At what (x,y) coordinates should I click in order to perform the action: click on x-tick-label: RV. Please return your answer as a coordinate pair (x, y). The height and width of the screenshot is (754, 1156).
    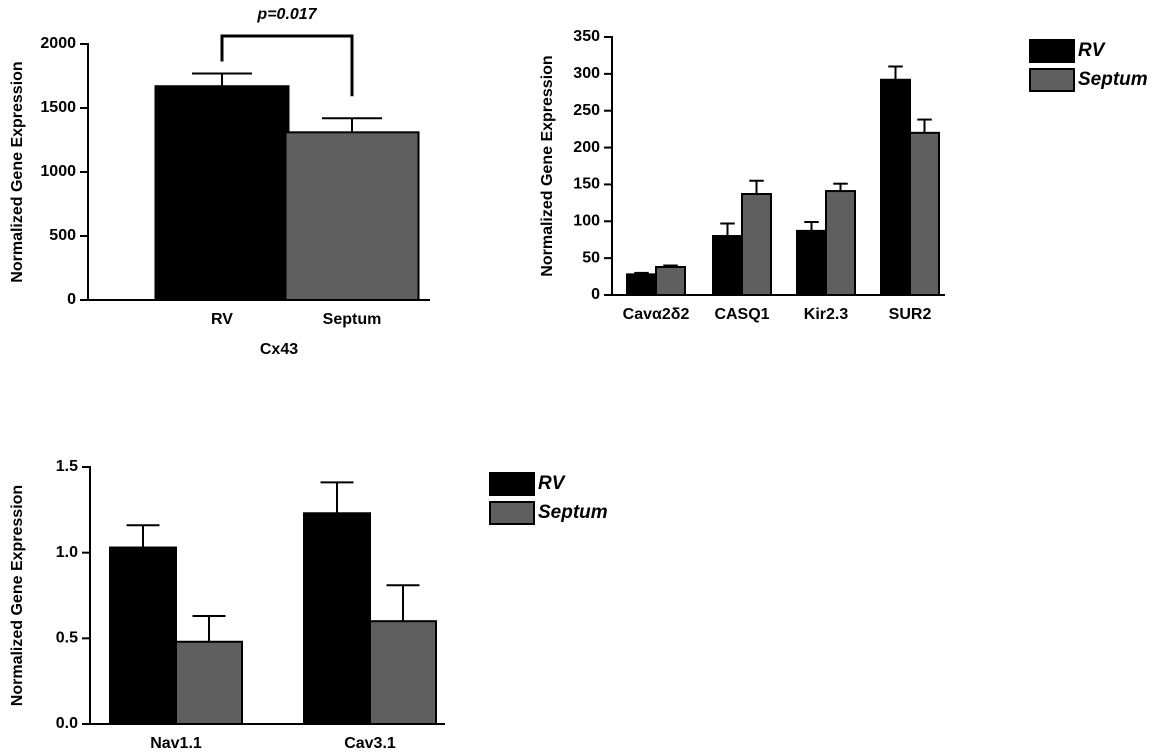
    Looking at the image, I should click on (222, 319).